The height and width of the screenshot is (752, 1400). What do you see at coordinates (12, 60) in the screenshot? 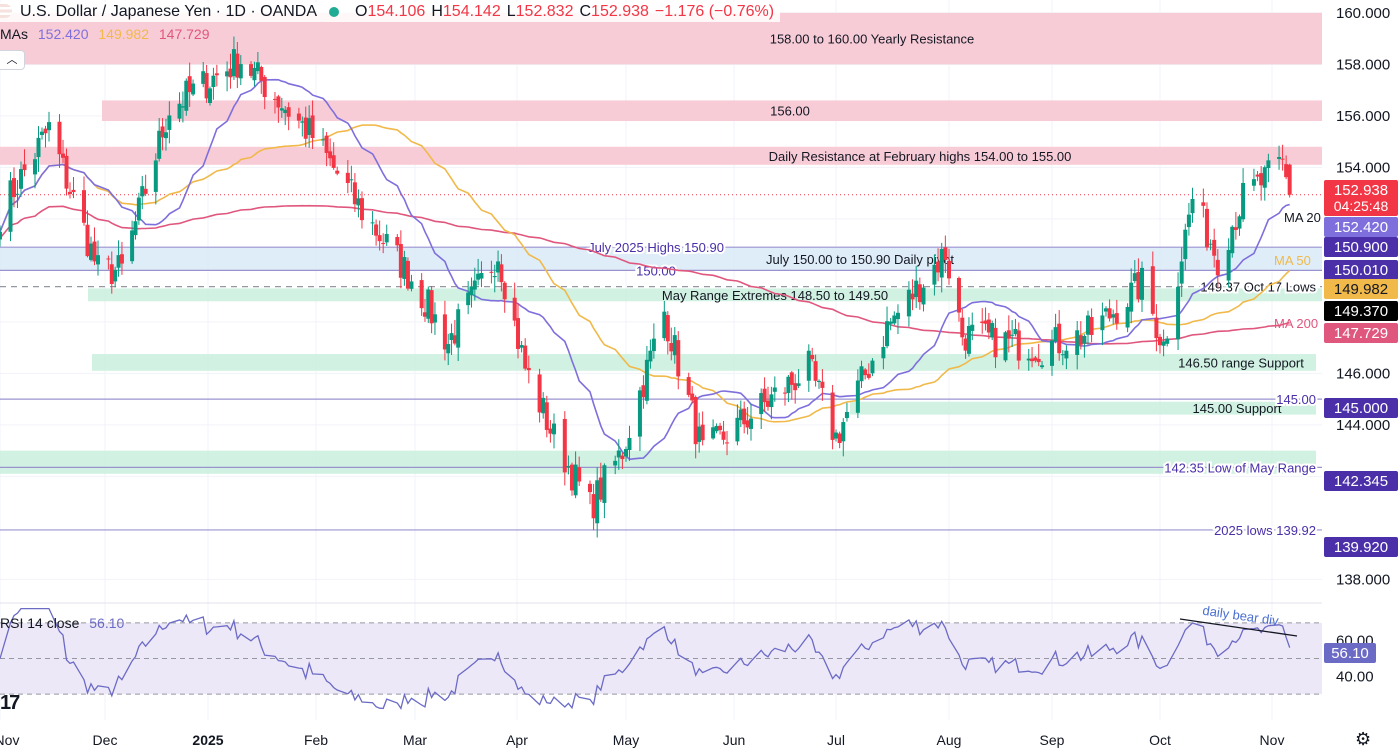
I see `chevron-up-icon: ︿` at bounding box center [12, 60].